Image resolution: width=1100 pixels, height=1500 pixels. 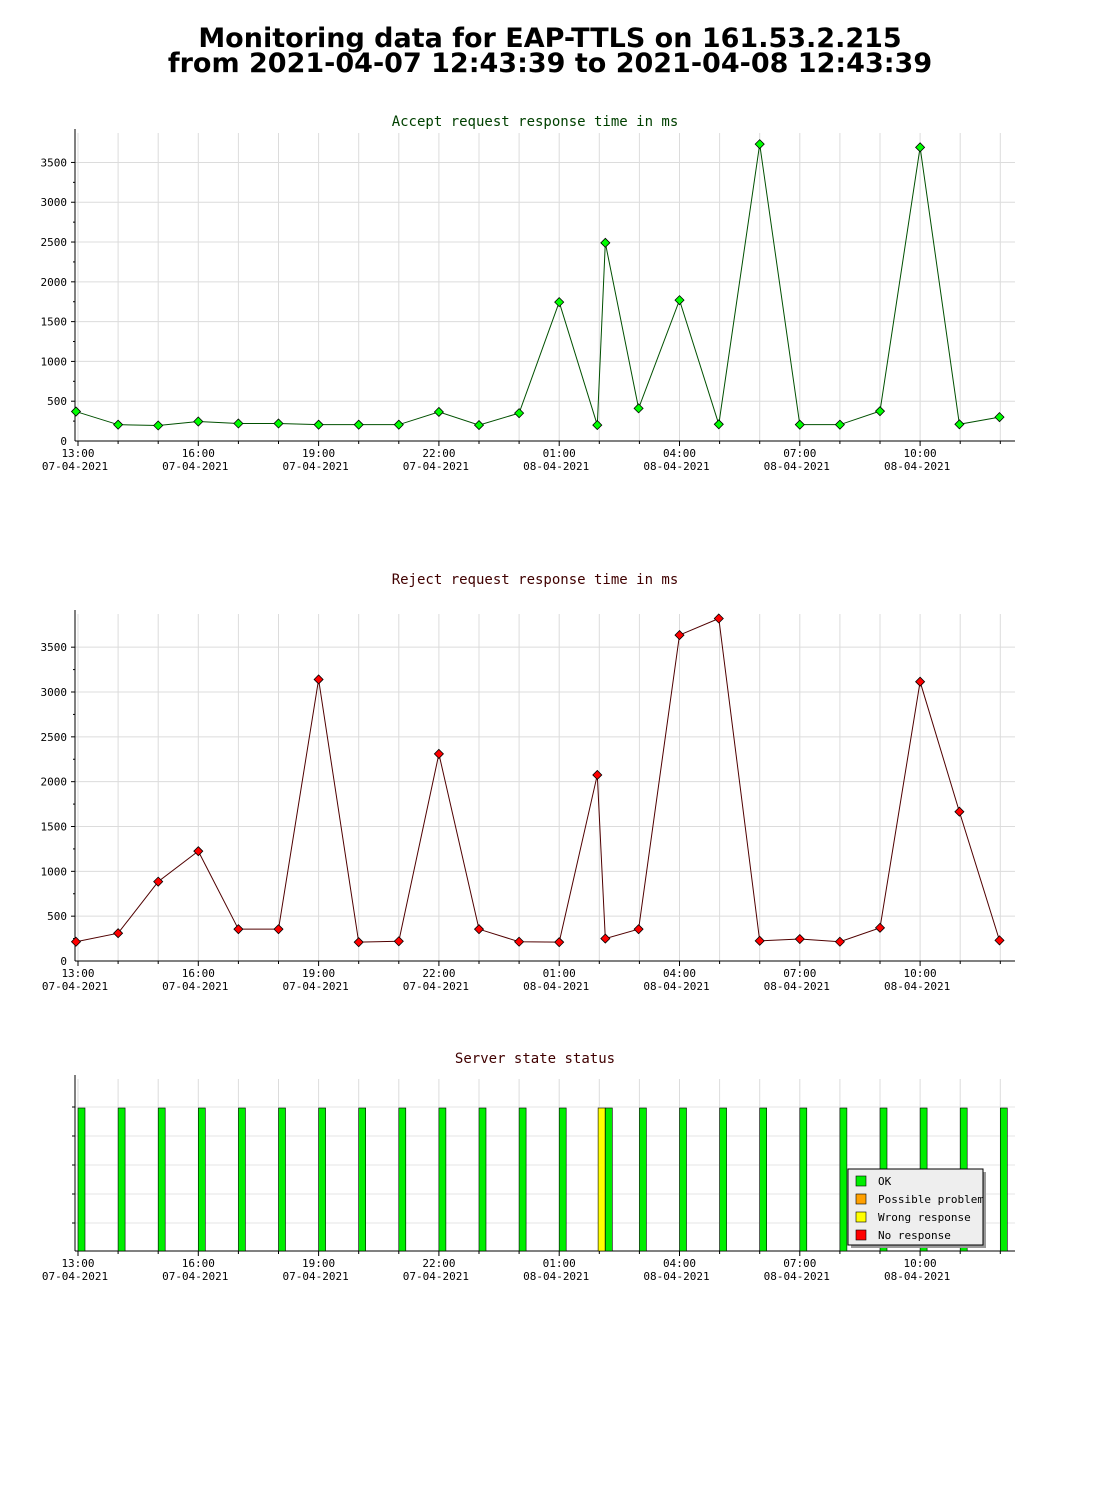 What do you see at coordinates (679, 973) in the screenshot?
I see `x-tick-label-time: 04:00` at bounding box center [679, 973].